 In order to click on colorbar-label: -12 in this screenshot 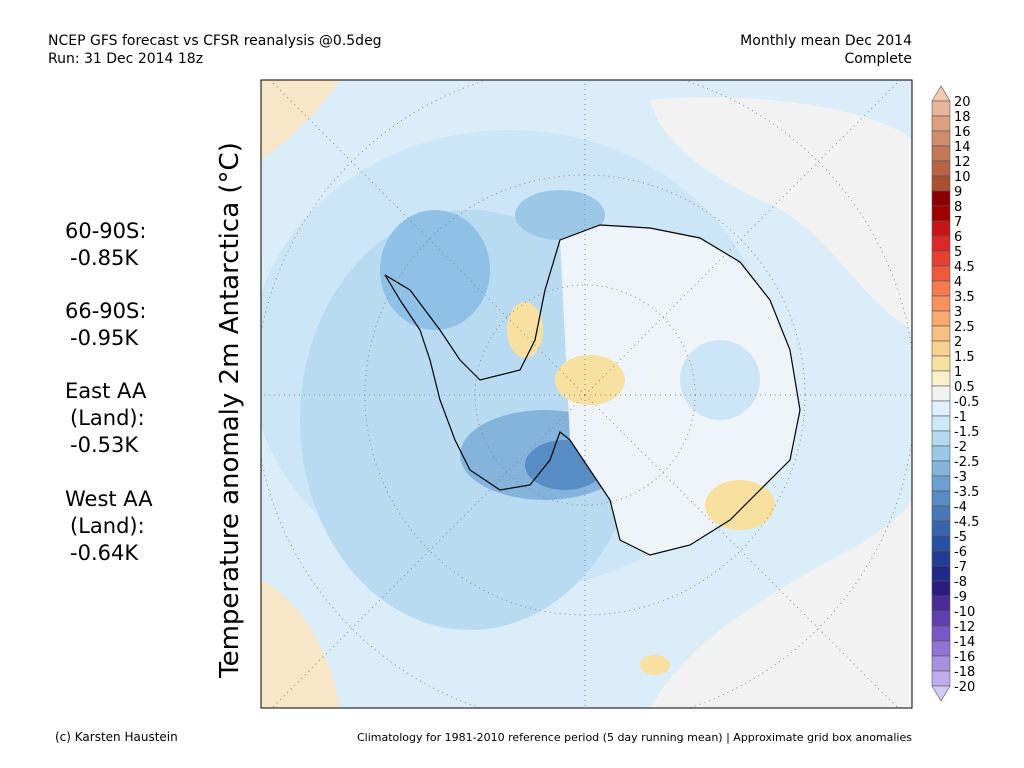, I will do `click(964, 627)`.